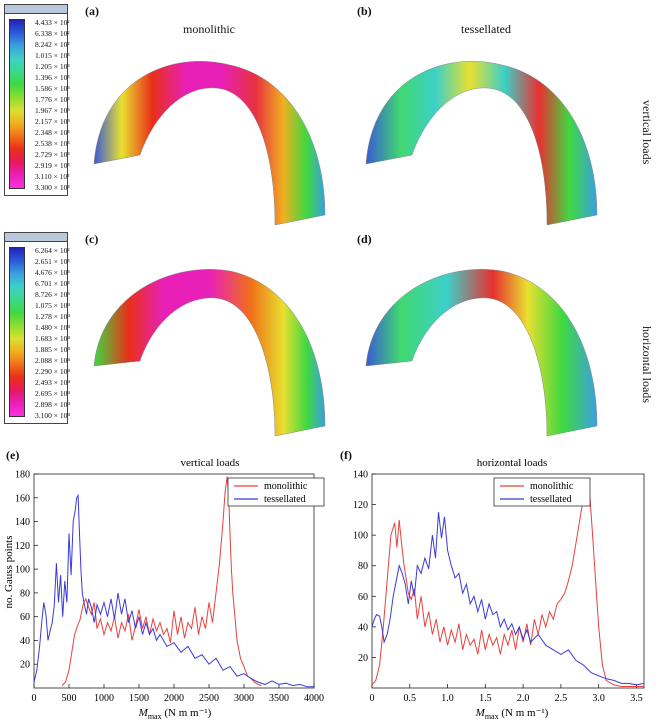  What do you see at coordinates (22, 475) in the screenshot?
I see `y-tick-label: 180` at bounding box center [22, 475].